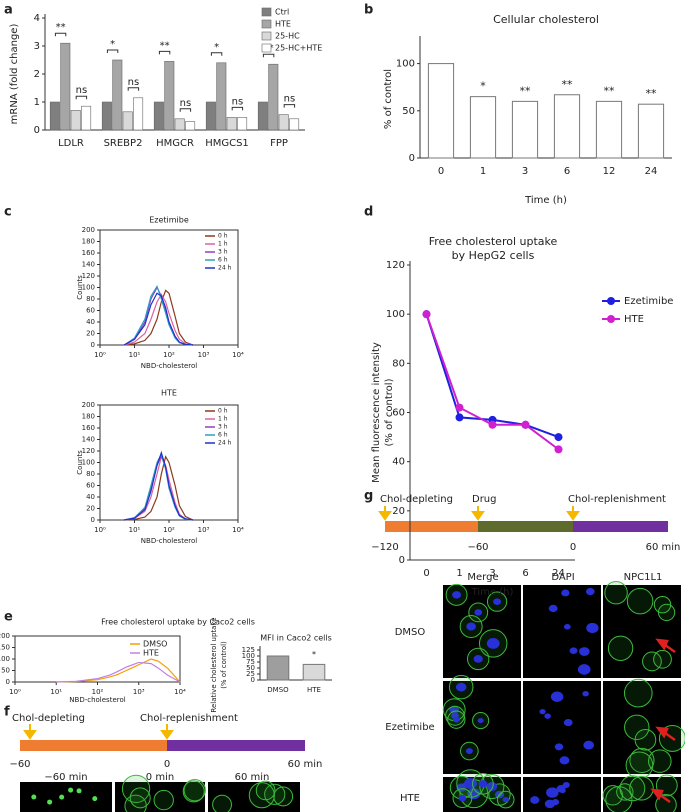 This screenshot has width=685, height=812. Describe the element at coordinates (525, 573) in the screenshot. I see `x-tick-label: 6` at that location.